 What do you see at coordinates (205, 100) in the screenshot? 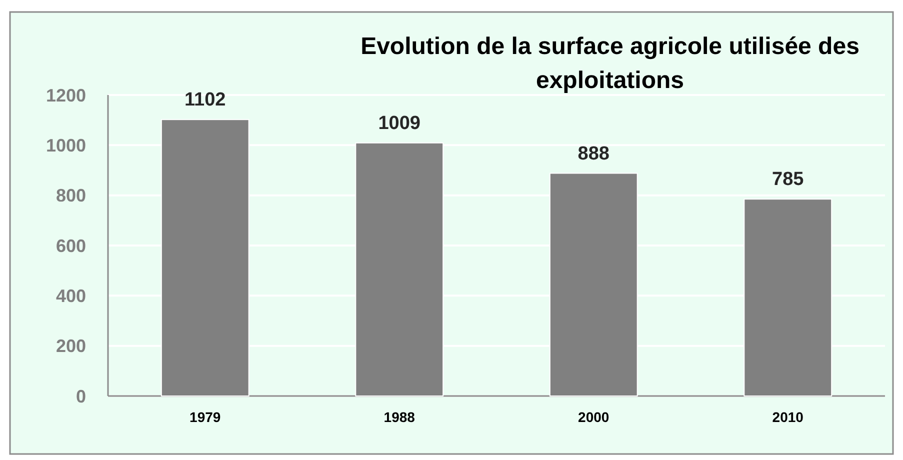
I see `data-label: 1102` at bounding box center [205, 100].